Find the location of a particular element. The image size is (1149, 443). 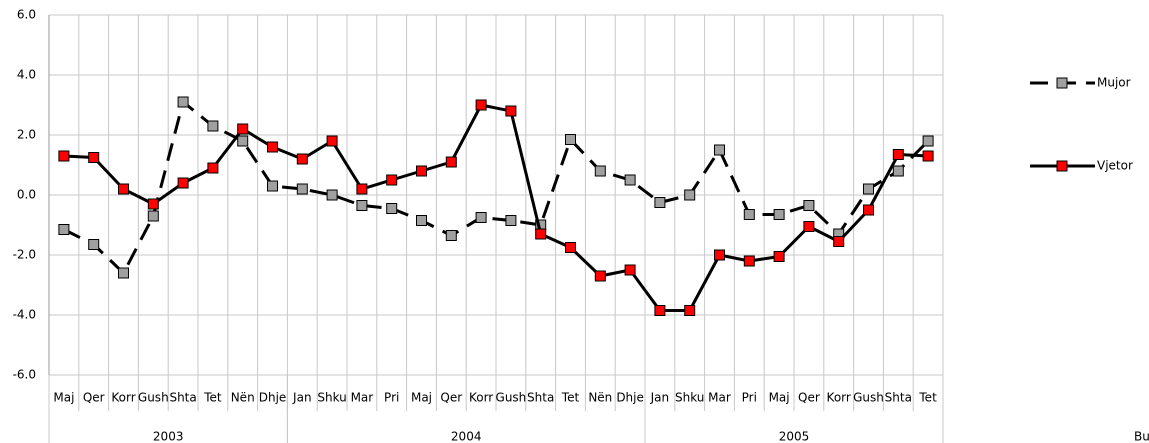

y-tick-label: 2.0 is located at coordinates (26, 135).